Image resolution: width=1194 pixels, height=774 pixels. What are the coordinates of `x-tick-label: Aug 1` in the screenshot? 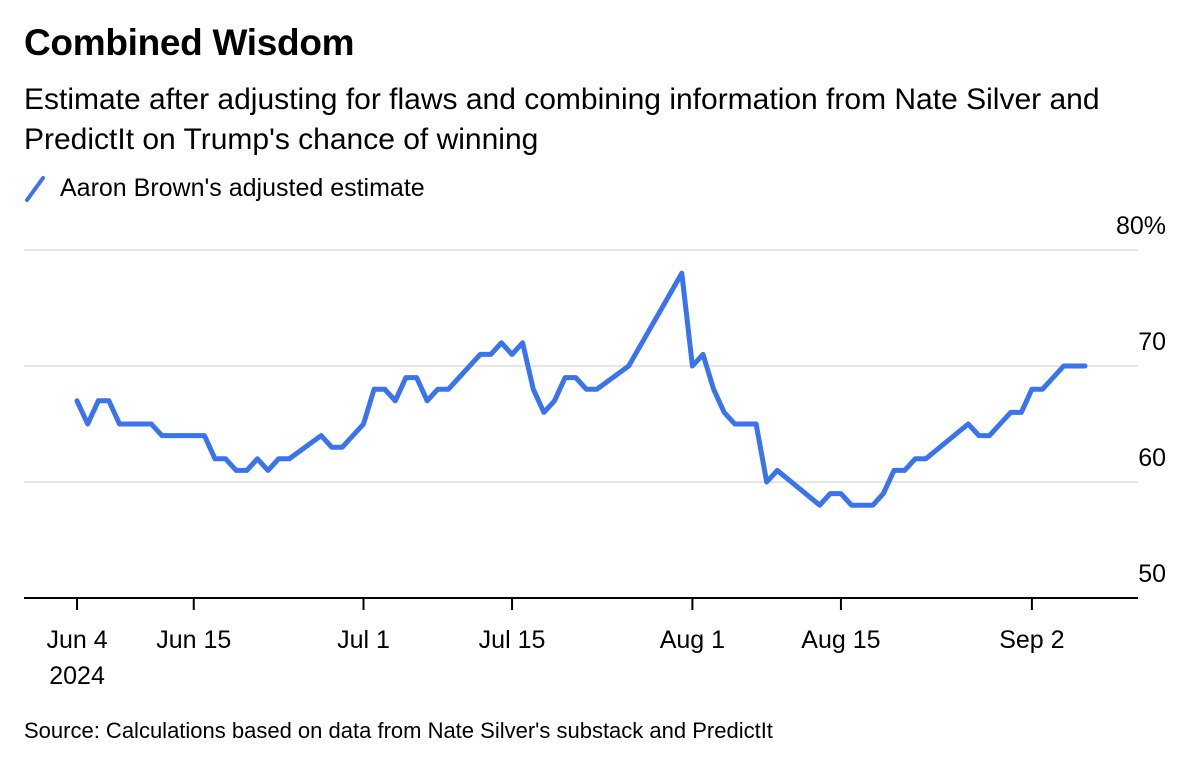 It's located at (692, 640).